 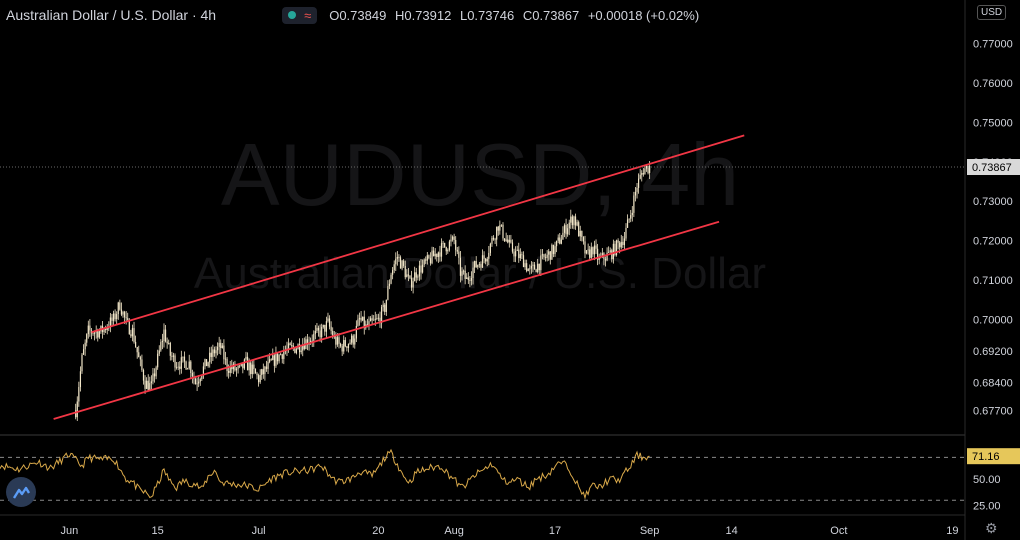 What do you see at coordinates (838, 531) in the screenshot?
I see `time-tick-label: Oct` at bounding box center [838, 531].